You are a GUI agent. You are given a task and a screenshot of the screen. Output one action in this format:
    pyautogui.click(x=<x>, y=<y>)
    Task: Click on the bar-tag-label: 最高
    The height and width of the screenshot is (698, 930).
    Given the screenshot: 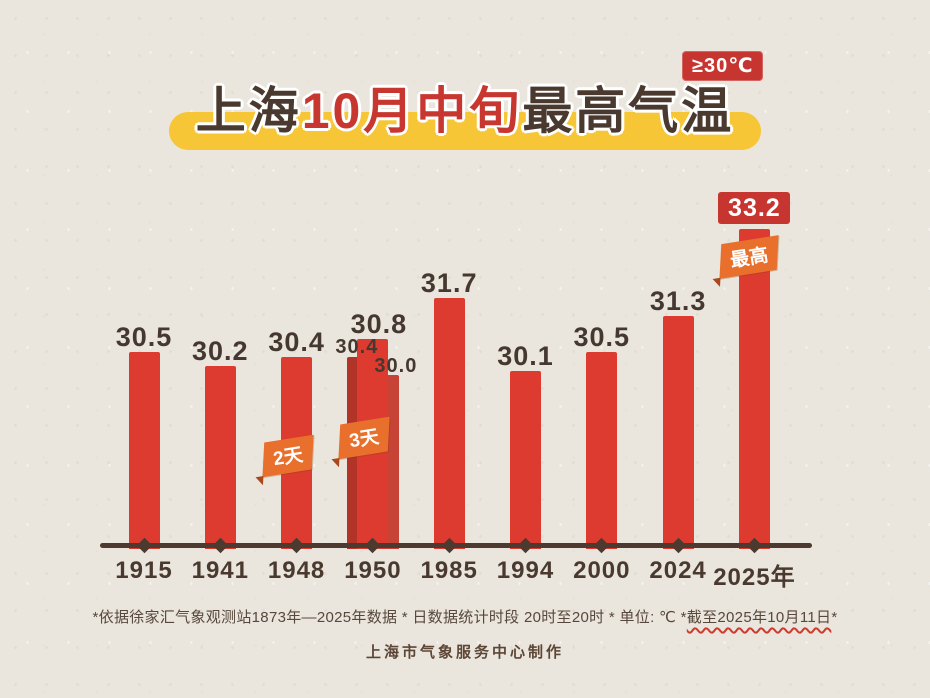 What is the action you would take?
    pyautogui.click(x=750, y=258)
    